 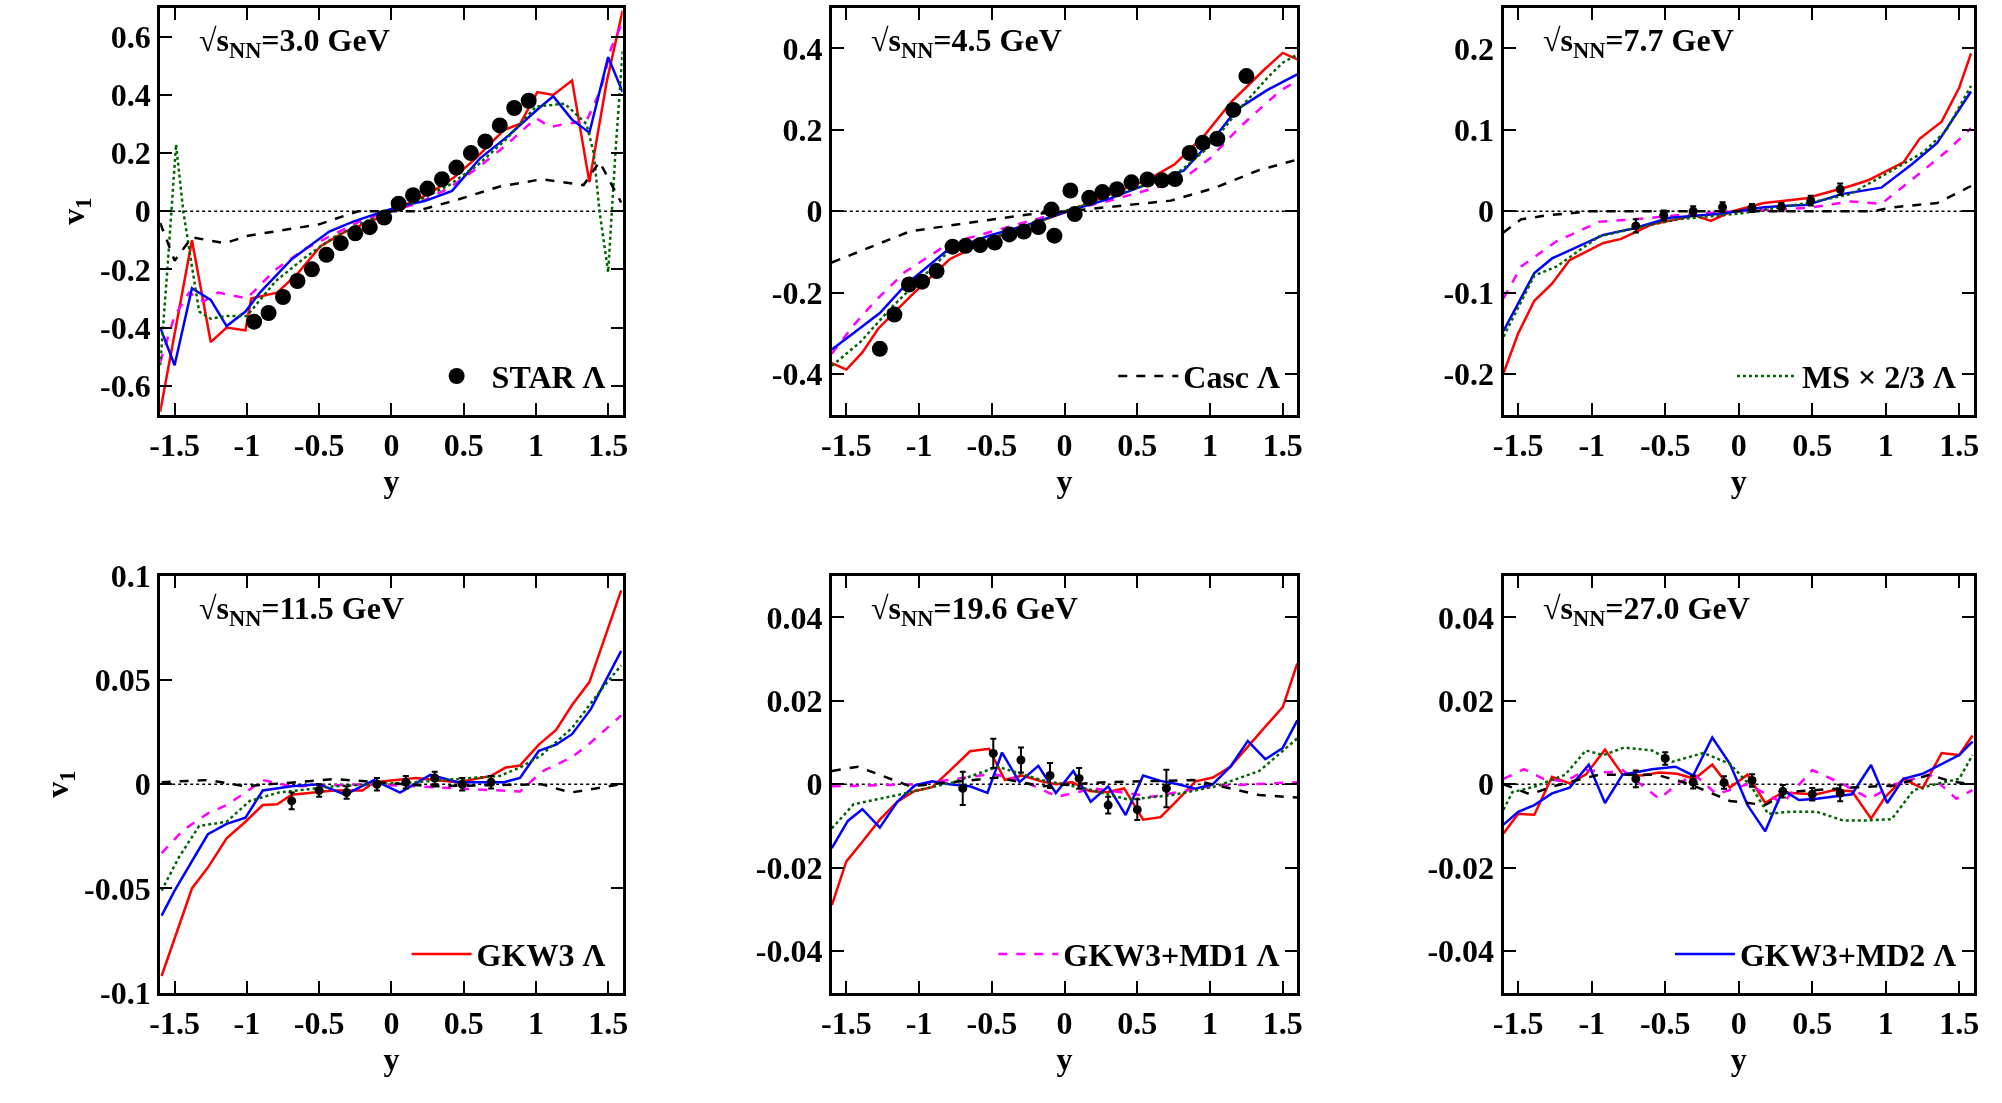 I want to click on legend-label: GKW3 Λ, so click(x=541, y=955).